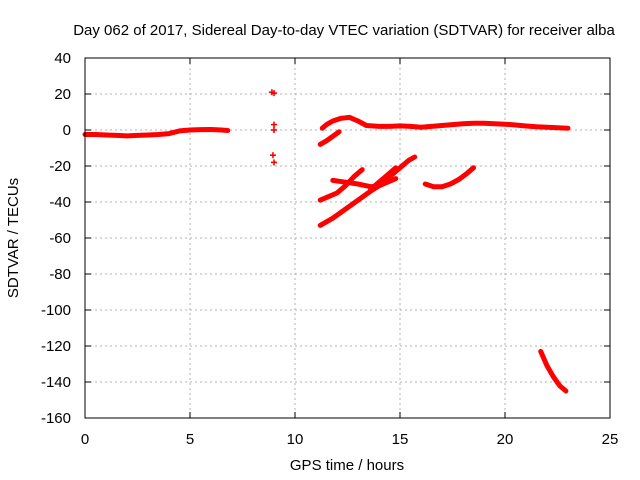 Image resolution: width=640 pixels, height=480 pixels. What do you see at coordinates (85, 439) in the screenshot?
I see `x-tick-label: 0` at bounding box center [85, 439].